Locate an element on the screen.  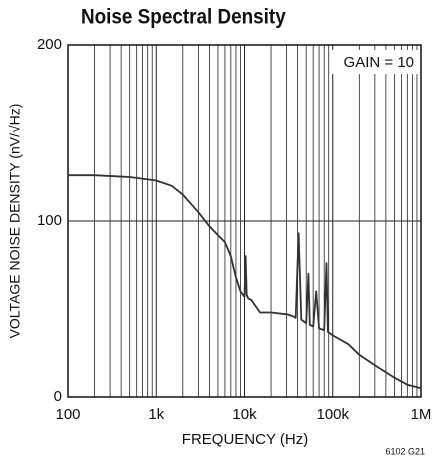
footnote: 6102 G21 is located at coordinates (405, 451).